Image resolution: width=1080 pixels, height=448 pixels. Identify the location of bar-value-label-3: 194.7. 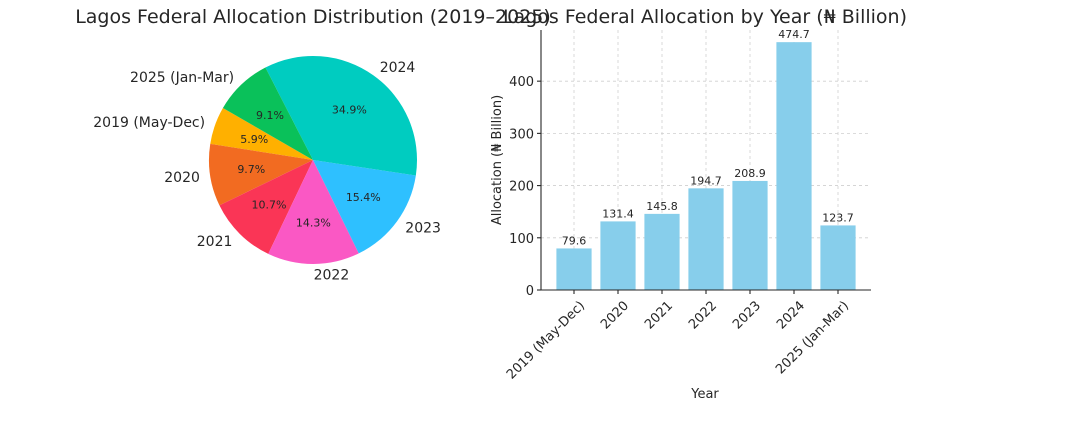
(706, 180).